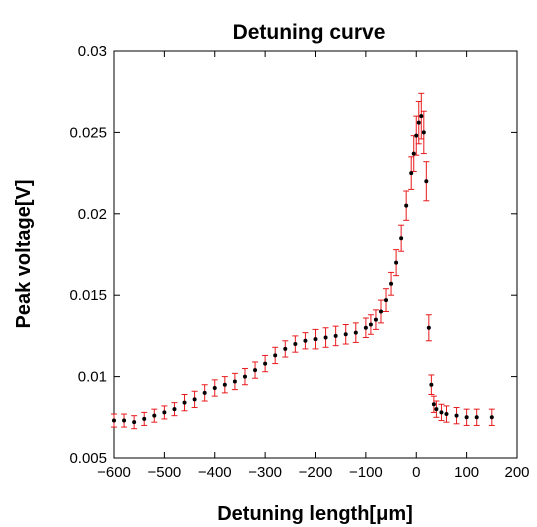 Image resolution: width=537 pixels, height=527 pixels. I want to click on x-tick-label: 100, so click(466, 472).